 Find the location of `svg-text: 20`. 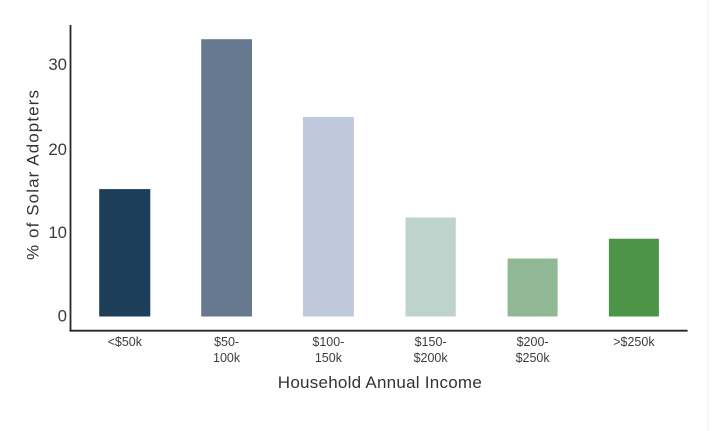

svg-text: 20 is located at coordinates (57, 149).